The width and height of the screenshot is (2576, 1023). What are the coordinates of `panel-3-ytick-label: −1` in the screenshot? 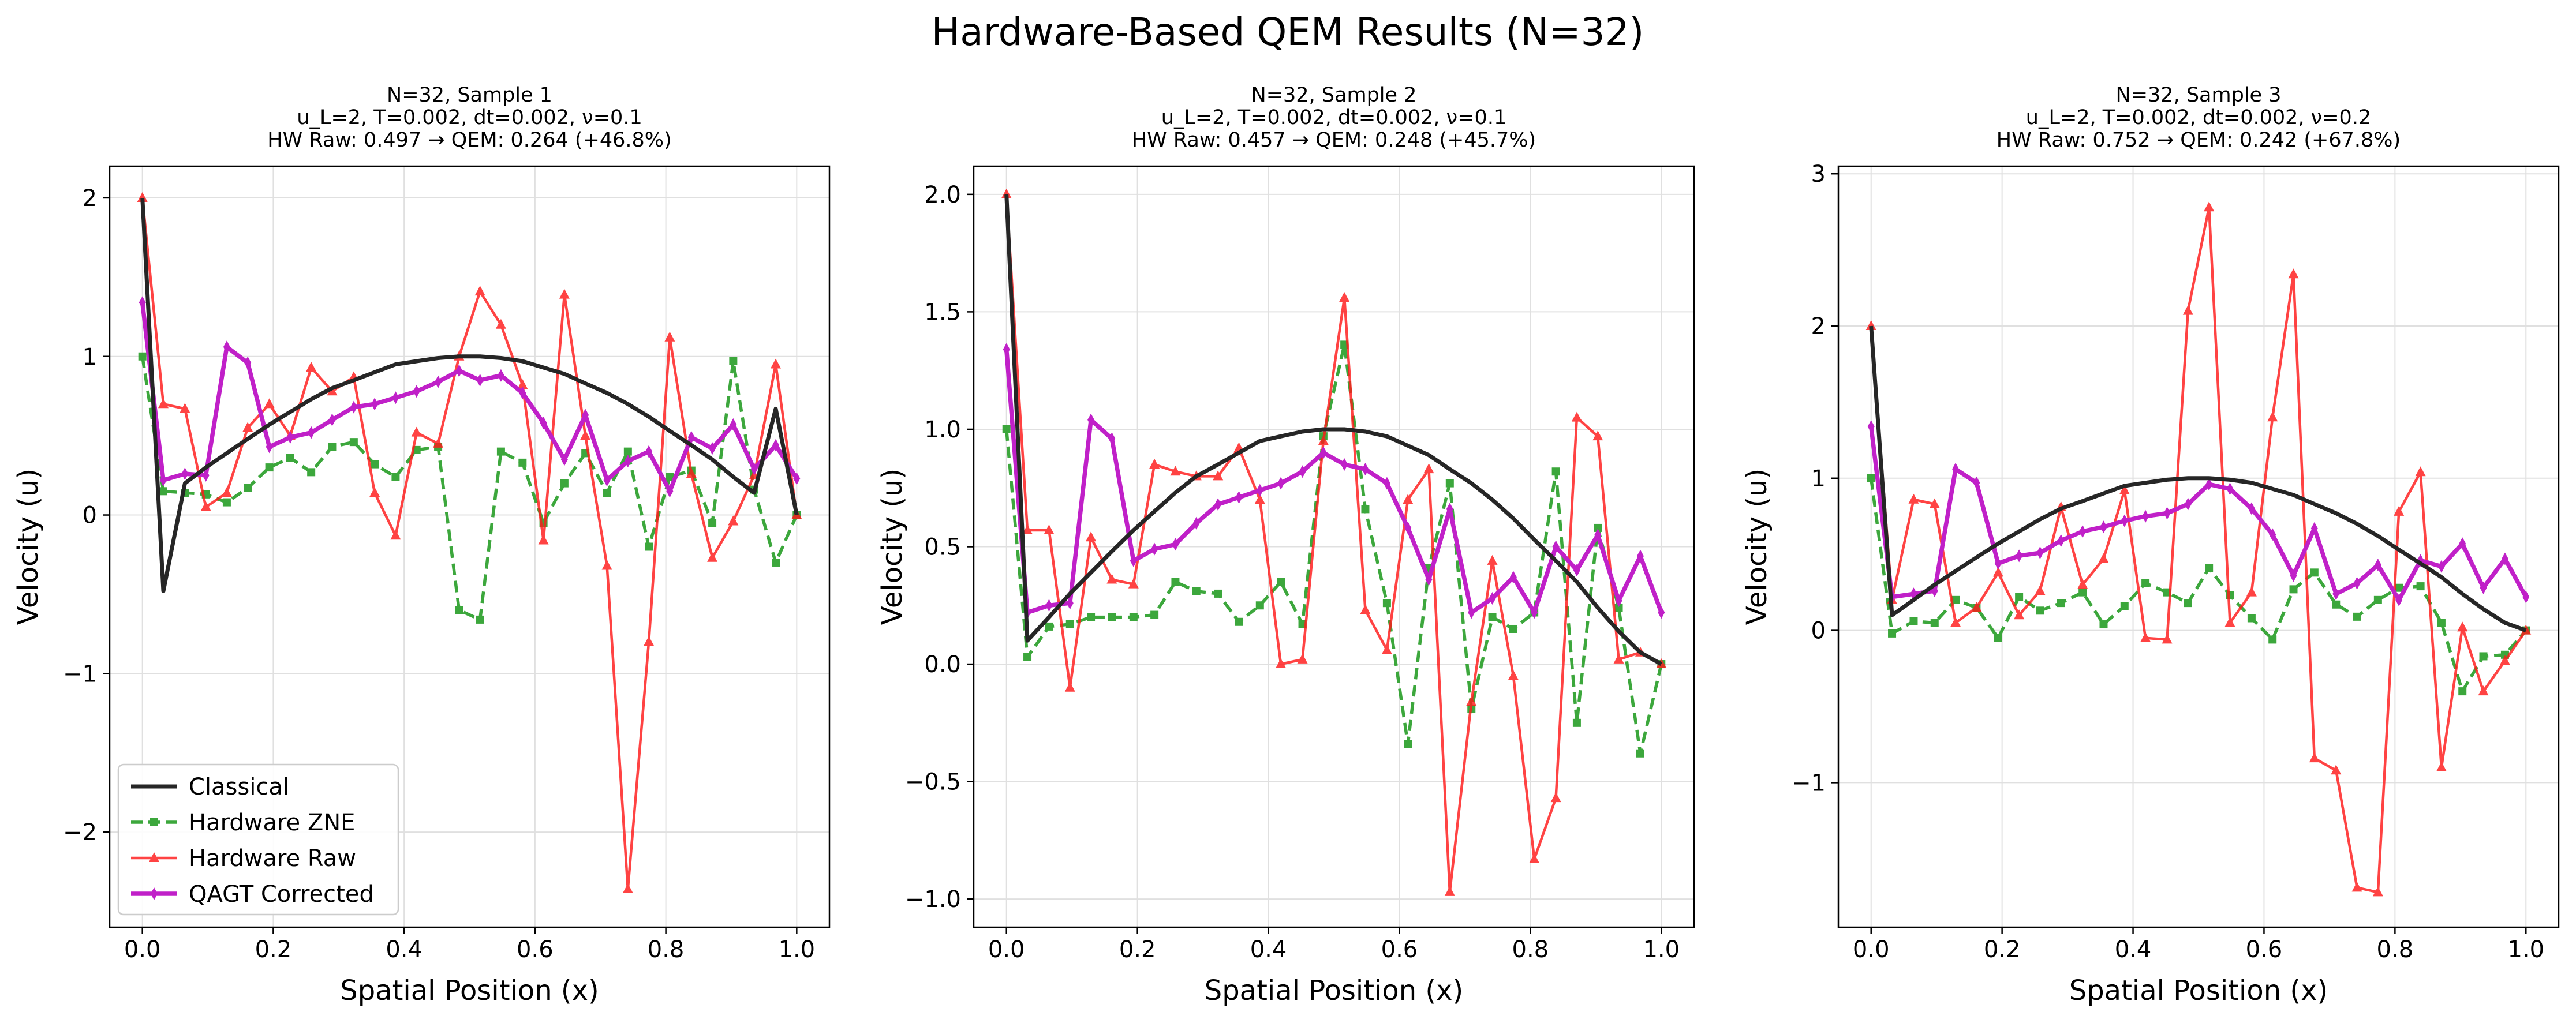 It's located at (1809, 783).